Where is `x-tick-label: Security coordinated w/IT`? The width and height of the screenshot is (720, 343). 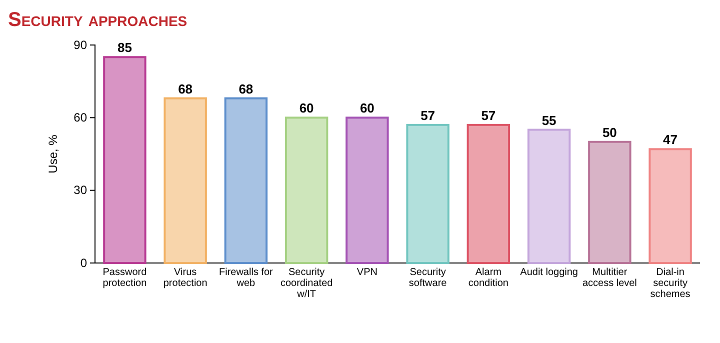
x-tick-label: Security coordinated w/IT is located at coordinates (306, 283).